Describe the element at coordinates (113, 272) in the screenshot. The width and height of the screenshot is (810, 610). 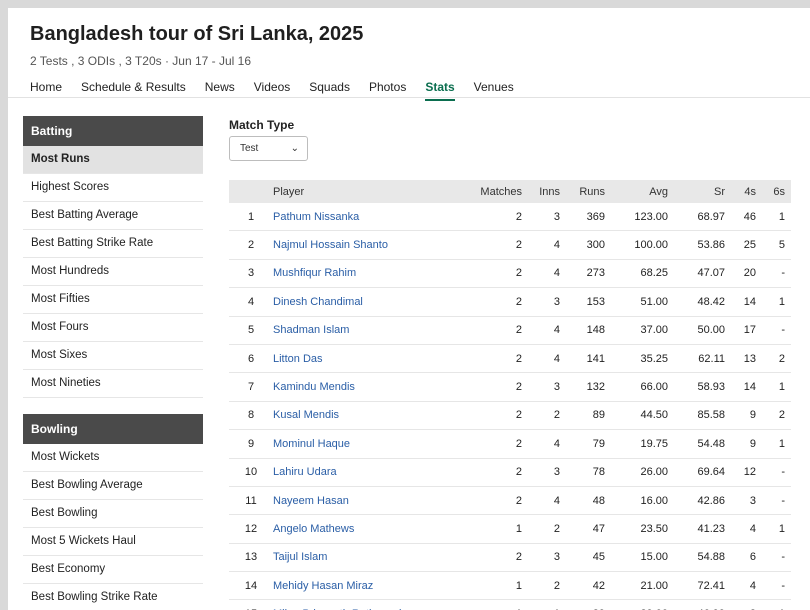
I see `sidebar-item-most-hundreds: Most Hundreds` at that location.